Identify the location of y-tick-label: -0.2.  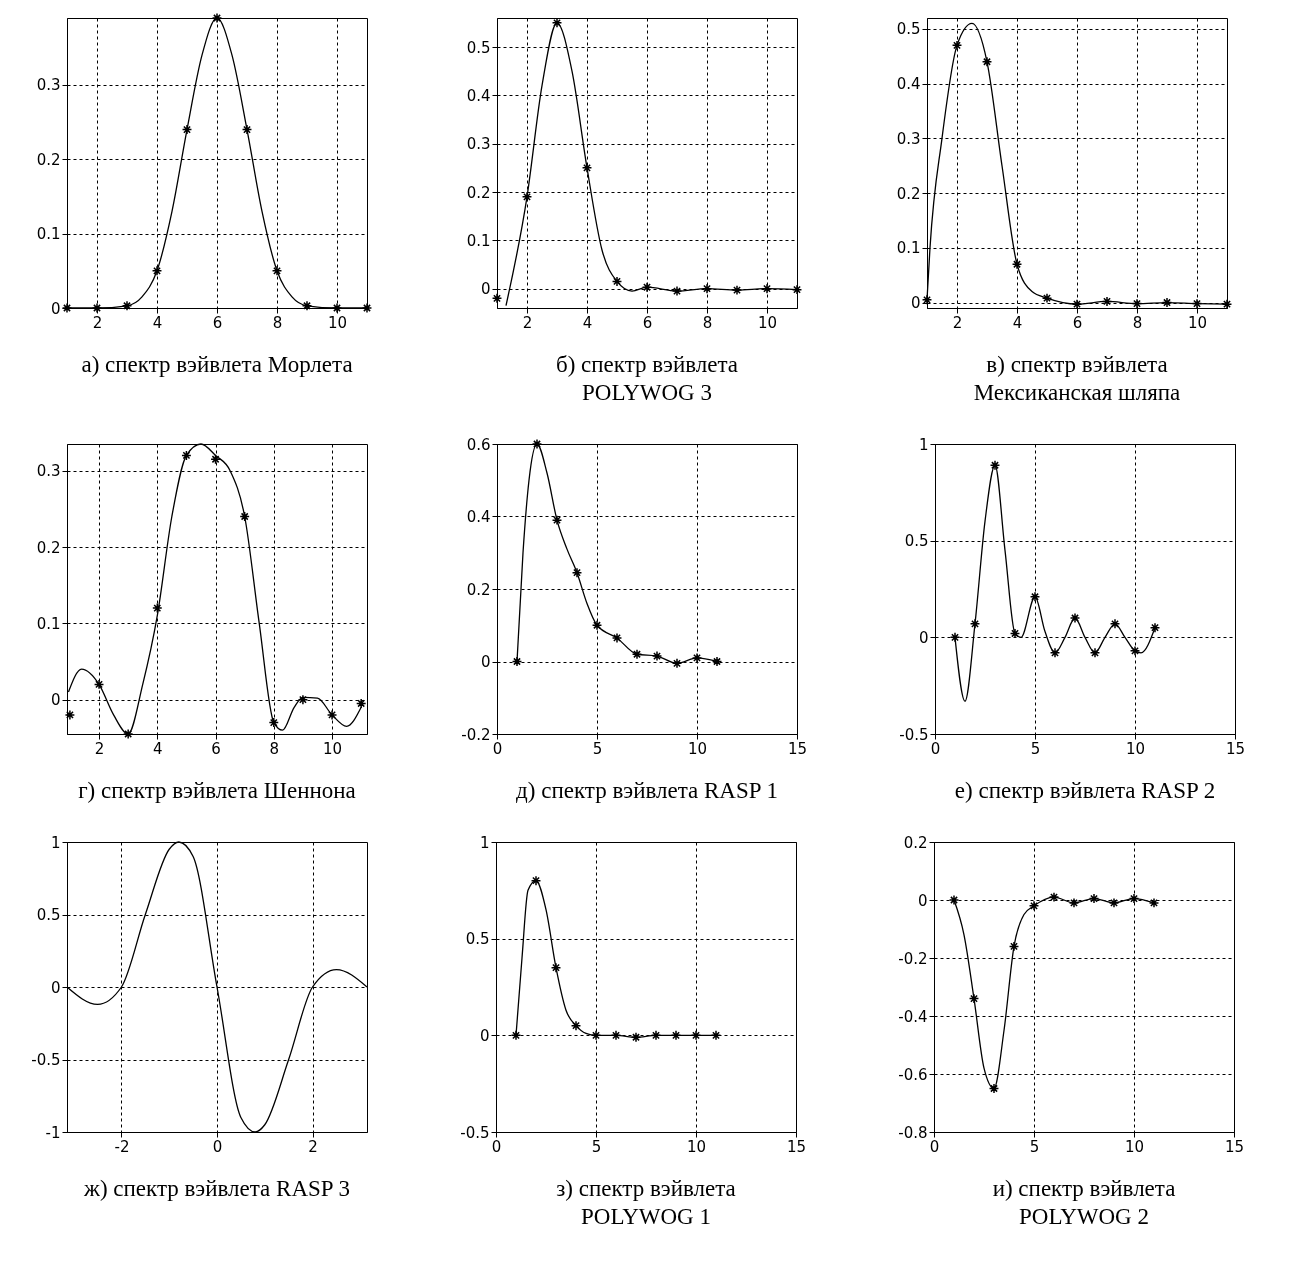
(476, 734).